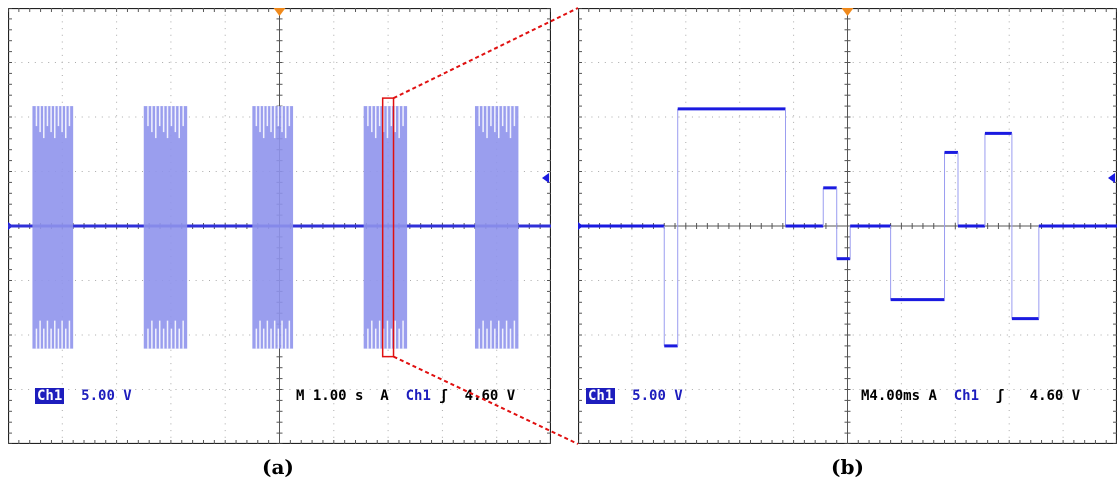  I want to click on zoom-connector-top, so click(486, 53).